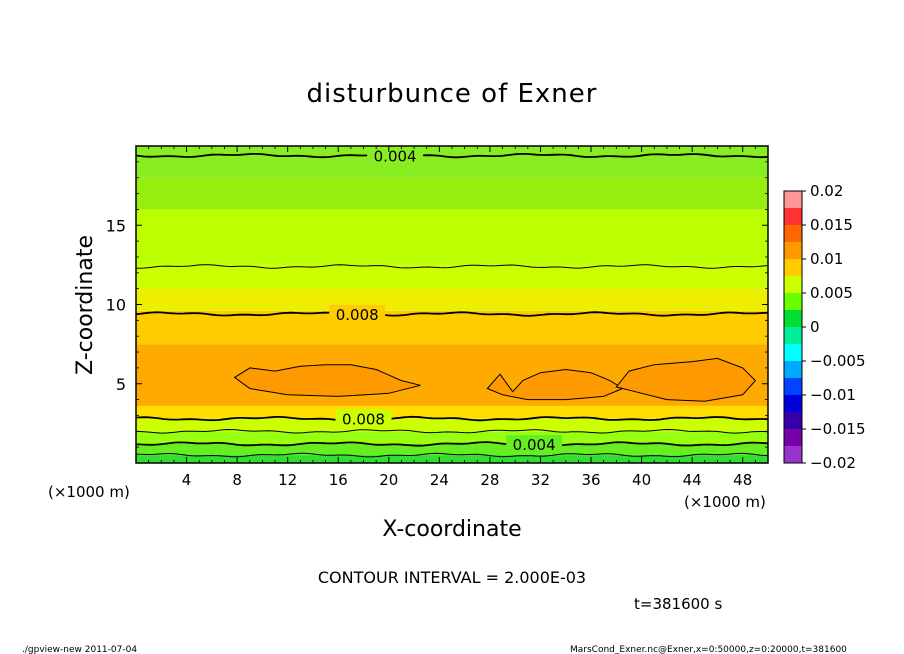 This screenshot has width=904, height=654. I want to click on colorbar-label-5: −0.005, so click(838, 361).